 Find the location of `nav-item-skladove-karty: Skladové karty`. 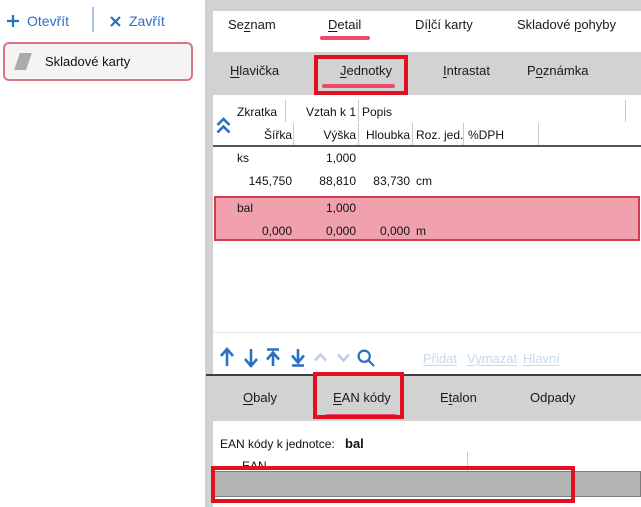

nav-item-skladove-karty: Skladové karty is located at coordinates (98, 61).